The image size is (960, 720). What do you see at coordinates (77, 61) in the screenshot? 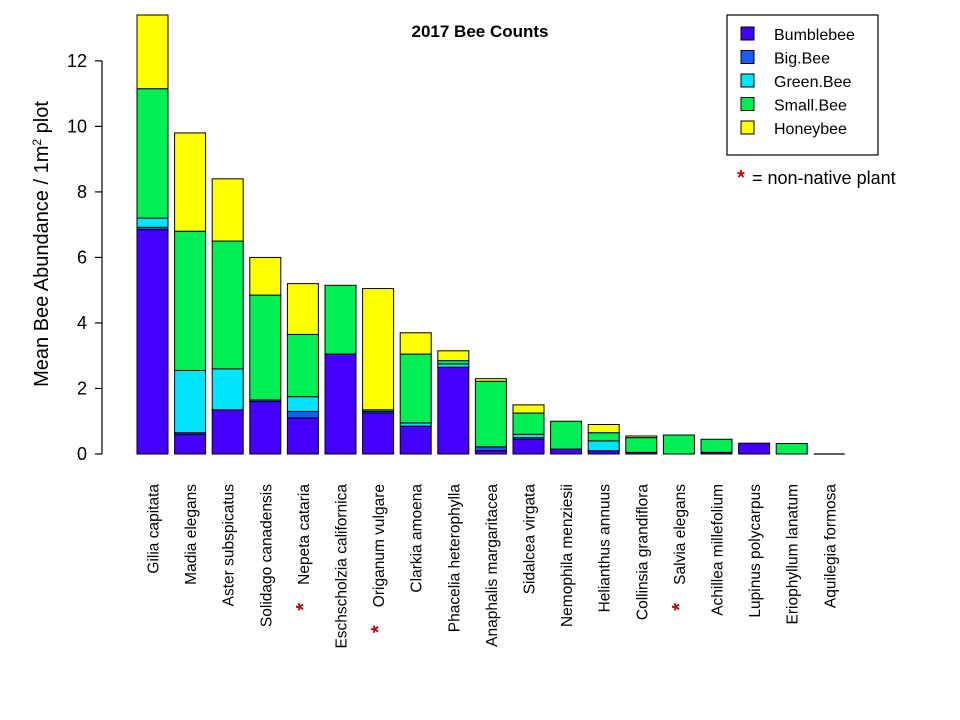
I see `y-tick-label: 12` at bounding box center [77, 61].